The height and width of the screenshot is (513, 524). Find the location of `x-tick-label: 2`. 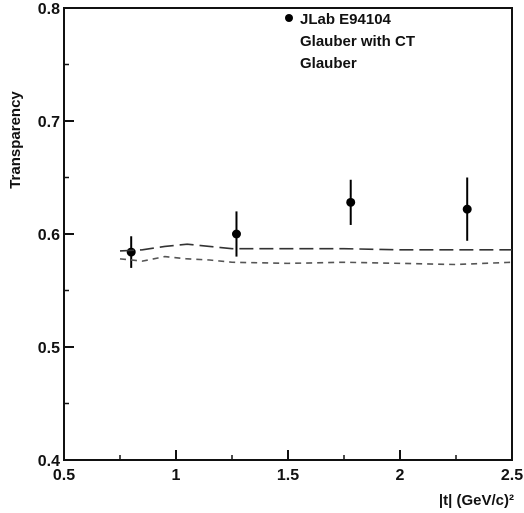

x-tick-label: 2 is located at coordinates (400, 475).